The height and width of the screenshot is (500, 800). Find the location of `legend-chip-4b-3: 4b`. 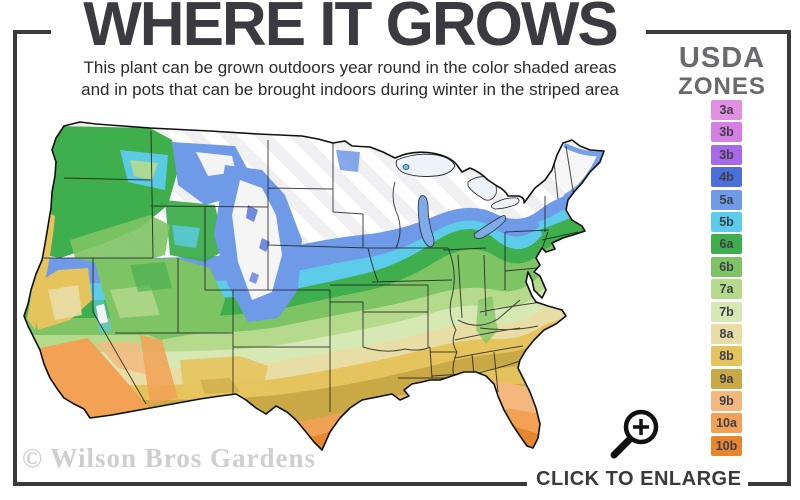

legend-chip-4b-3: 4b is located at coordinates (726, 177).